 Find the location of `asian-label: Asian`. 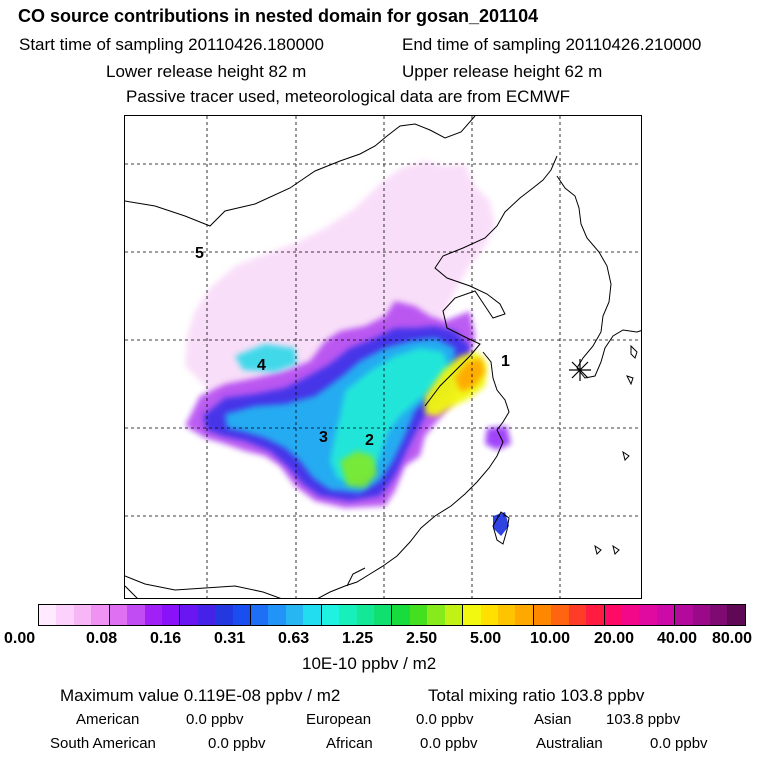

asian-label: Asian is located at coordinates (553, 719).